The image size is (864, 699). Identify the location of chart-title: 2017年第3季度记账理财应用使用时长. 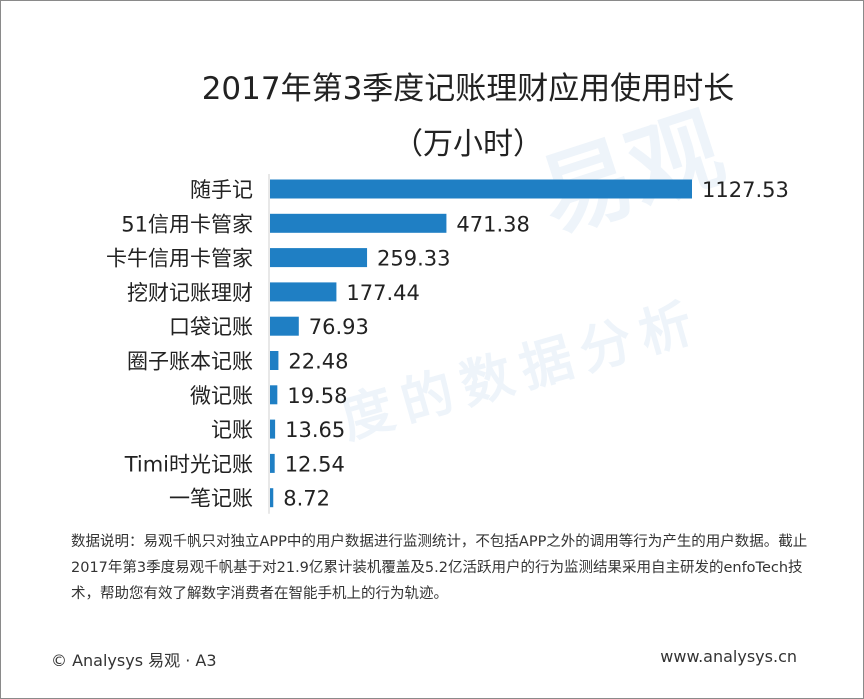
(468, 89).